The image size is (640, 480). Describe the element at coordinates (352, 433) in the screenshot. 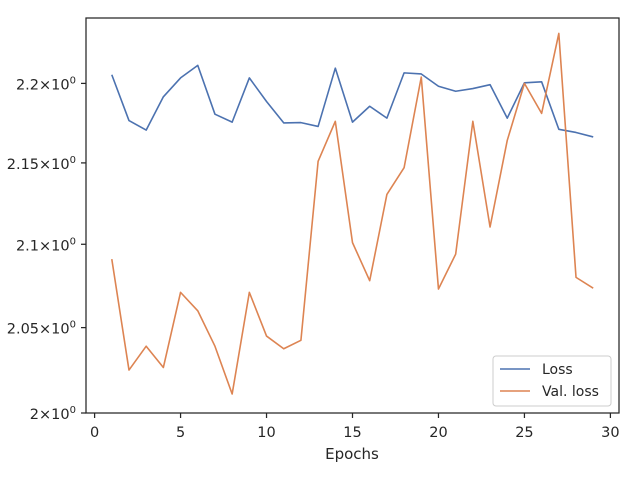

I see `x-tick-label: 15` at that location.